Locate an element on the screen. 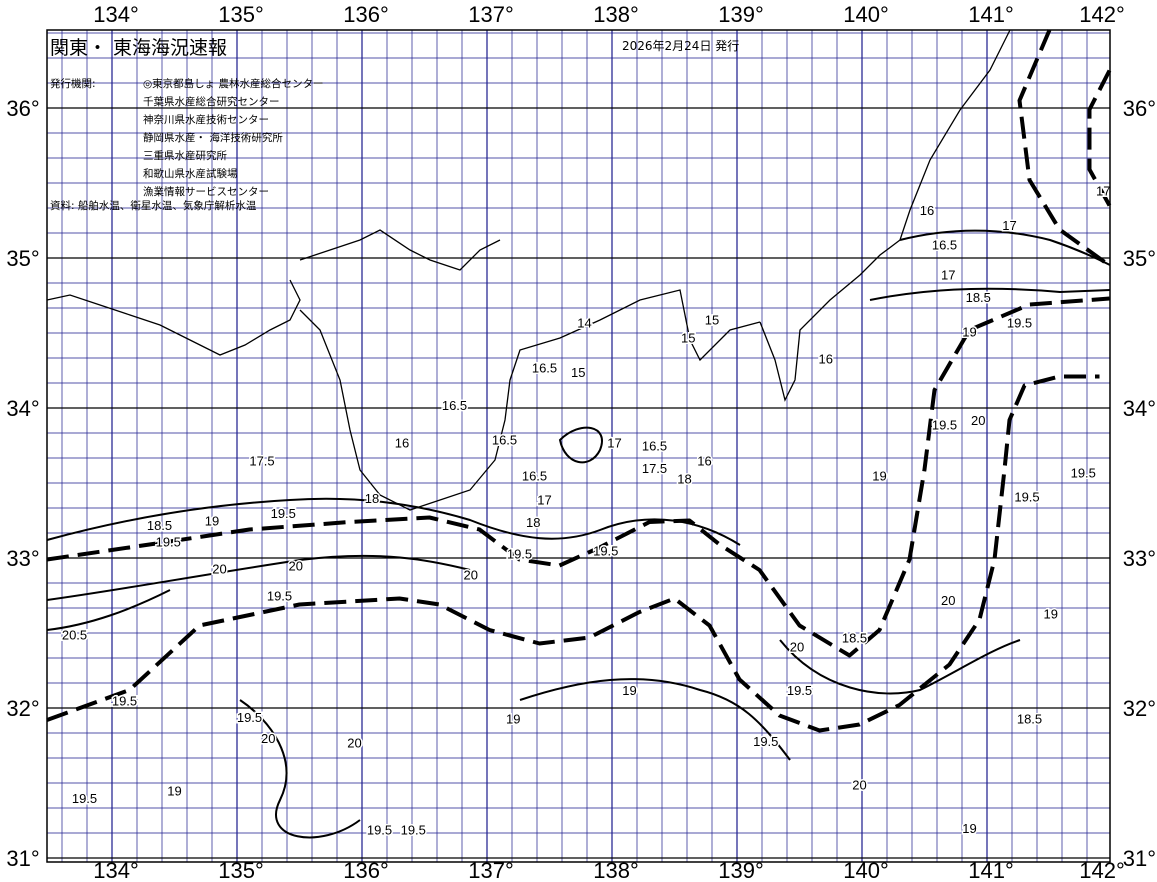 The height and width of the screenshot is (882, 1157). issue-date: 2026年2月24日 発行 is located at coordinates (681, 46).